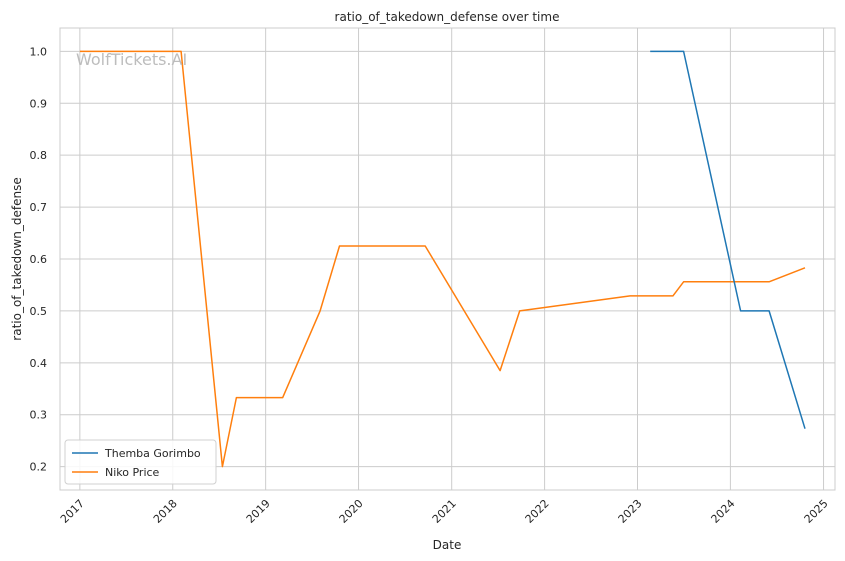 The width and height of the screenshot is (845, 561). Describe the element at coordinates (131, 59) in the screenshot. I see `watermark: WolfTickets.AI` at that location.